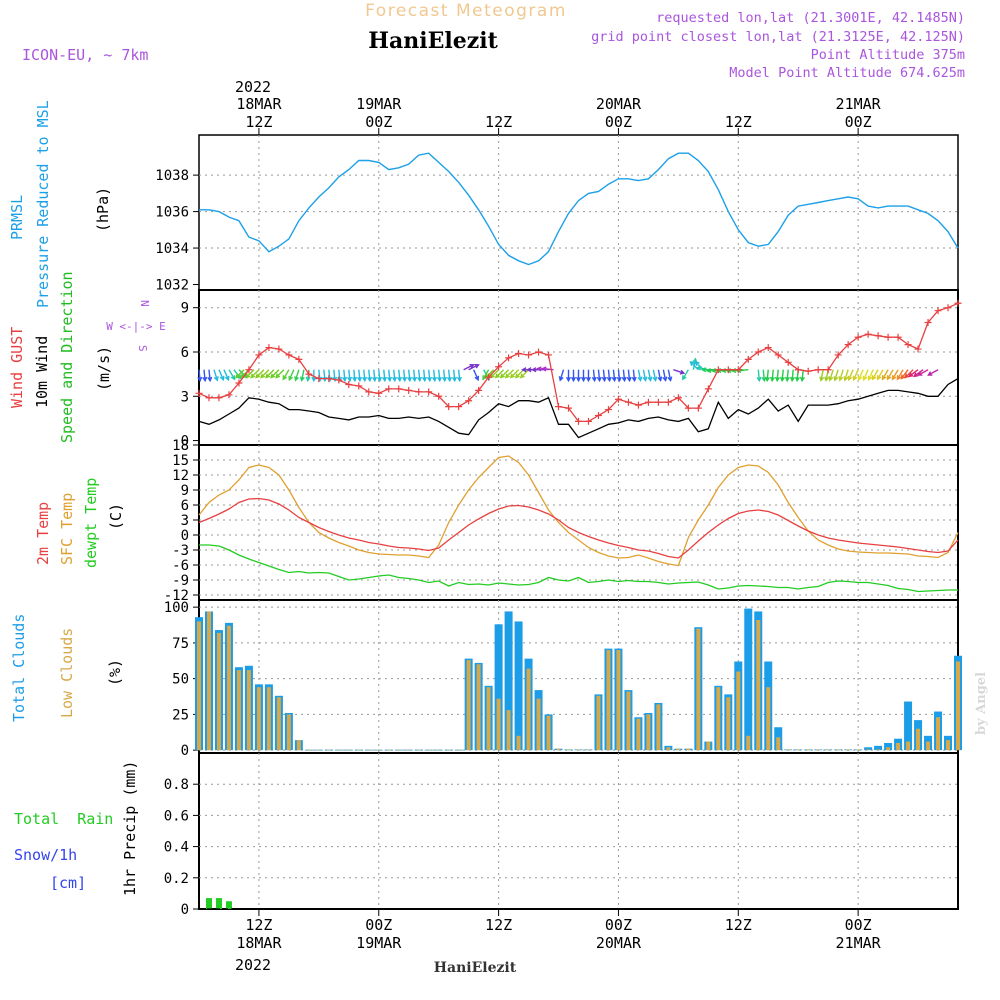 The width and height of the screenshot is (1000, 1000). What do you see at coordinates (859, 104) in the screenshot?
I see `time-date-label: 21MAR` at bounding box center [859, 104].